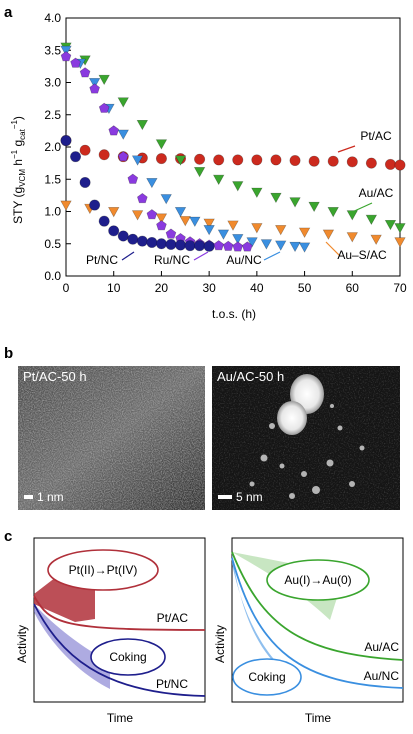 This screenshot has height=734, width=413. I want to click on micrograph-au-caption: Au/AC-50 h, so click(251, 376).